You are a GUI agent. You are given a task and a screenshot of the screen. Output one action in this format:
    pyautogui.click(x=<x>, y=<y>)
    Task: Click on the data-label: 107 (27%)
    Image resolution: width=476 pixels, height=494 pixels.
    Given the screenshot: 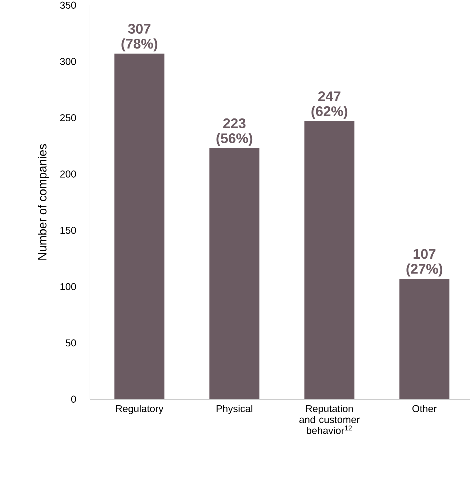 What is the action you would take?
    pyautogui.click(x=424, y=263)
    